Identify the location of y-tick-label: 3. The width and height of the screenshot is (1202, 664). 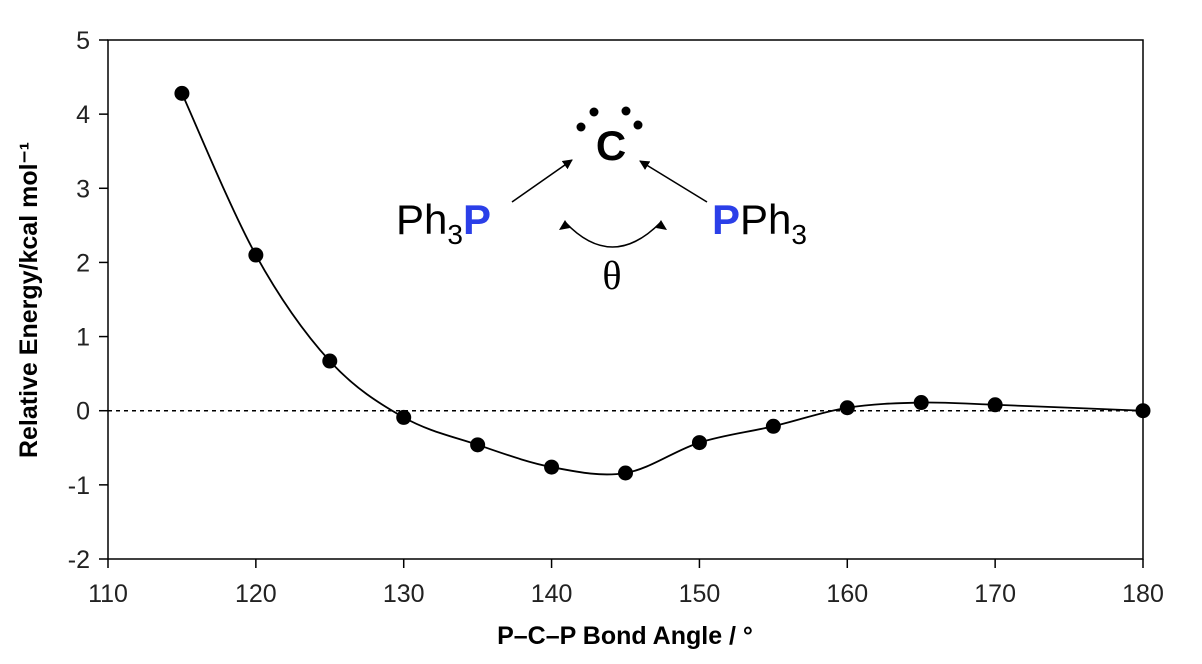
(83, 189).